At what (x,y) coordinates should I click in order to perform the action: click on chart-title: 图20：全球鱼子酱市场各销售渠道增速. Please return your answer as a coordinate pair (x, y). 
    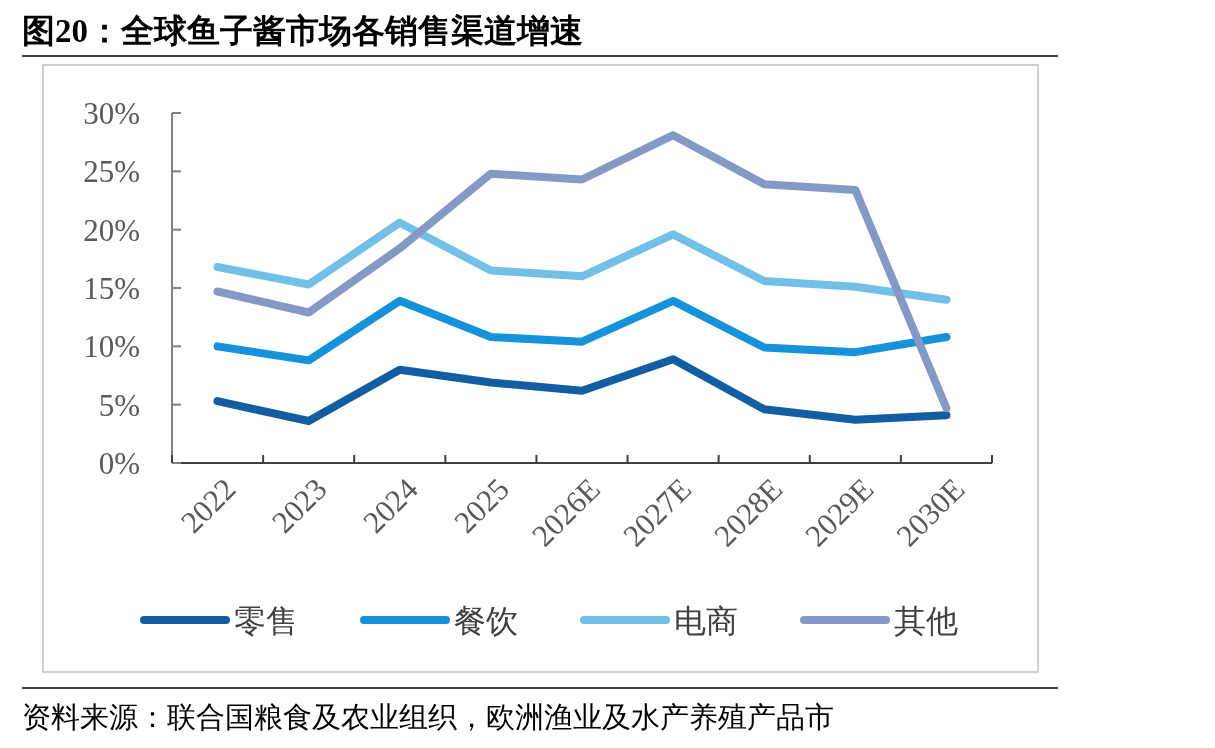
    Looking at the image, I should click on (302, 31).